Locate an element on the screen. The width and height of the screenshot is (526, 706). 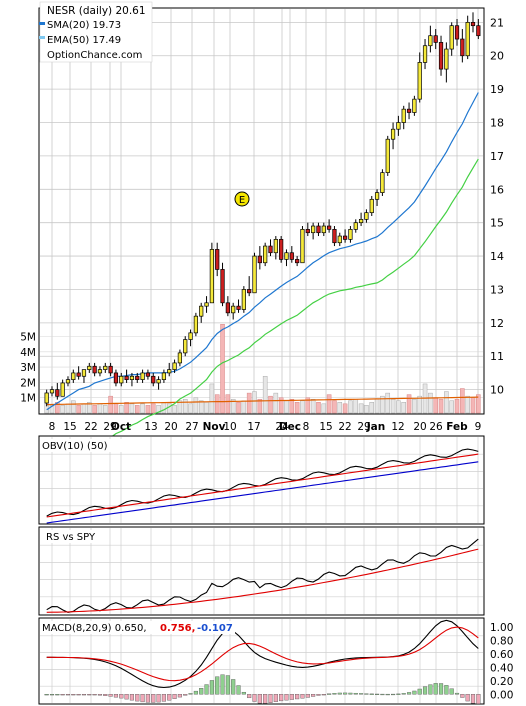
date-tick-label: 15 is located at coordinates (69, 427).